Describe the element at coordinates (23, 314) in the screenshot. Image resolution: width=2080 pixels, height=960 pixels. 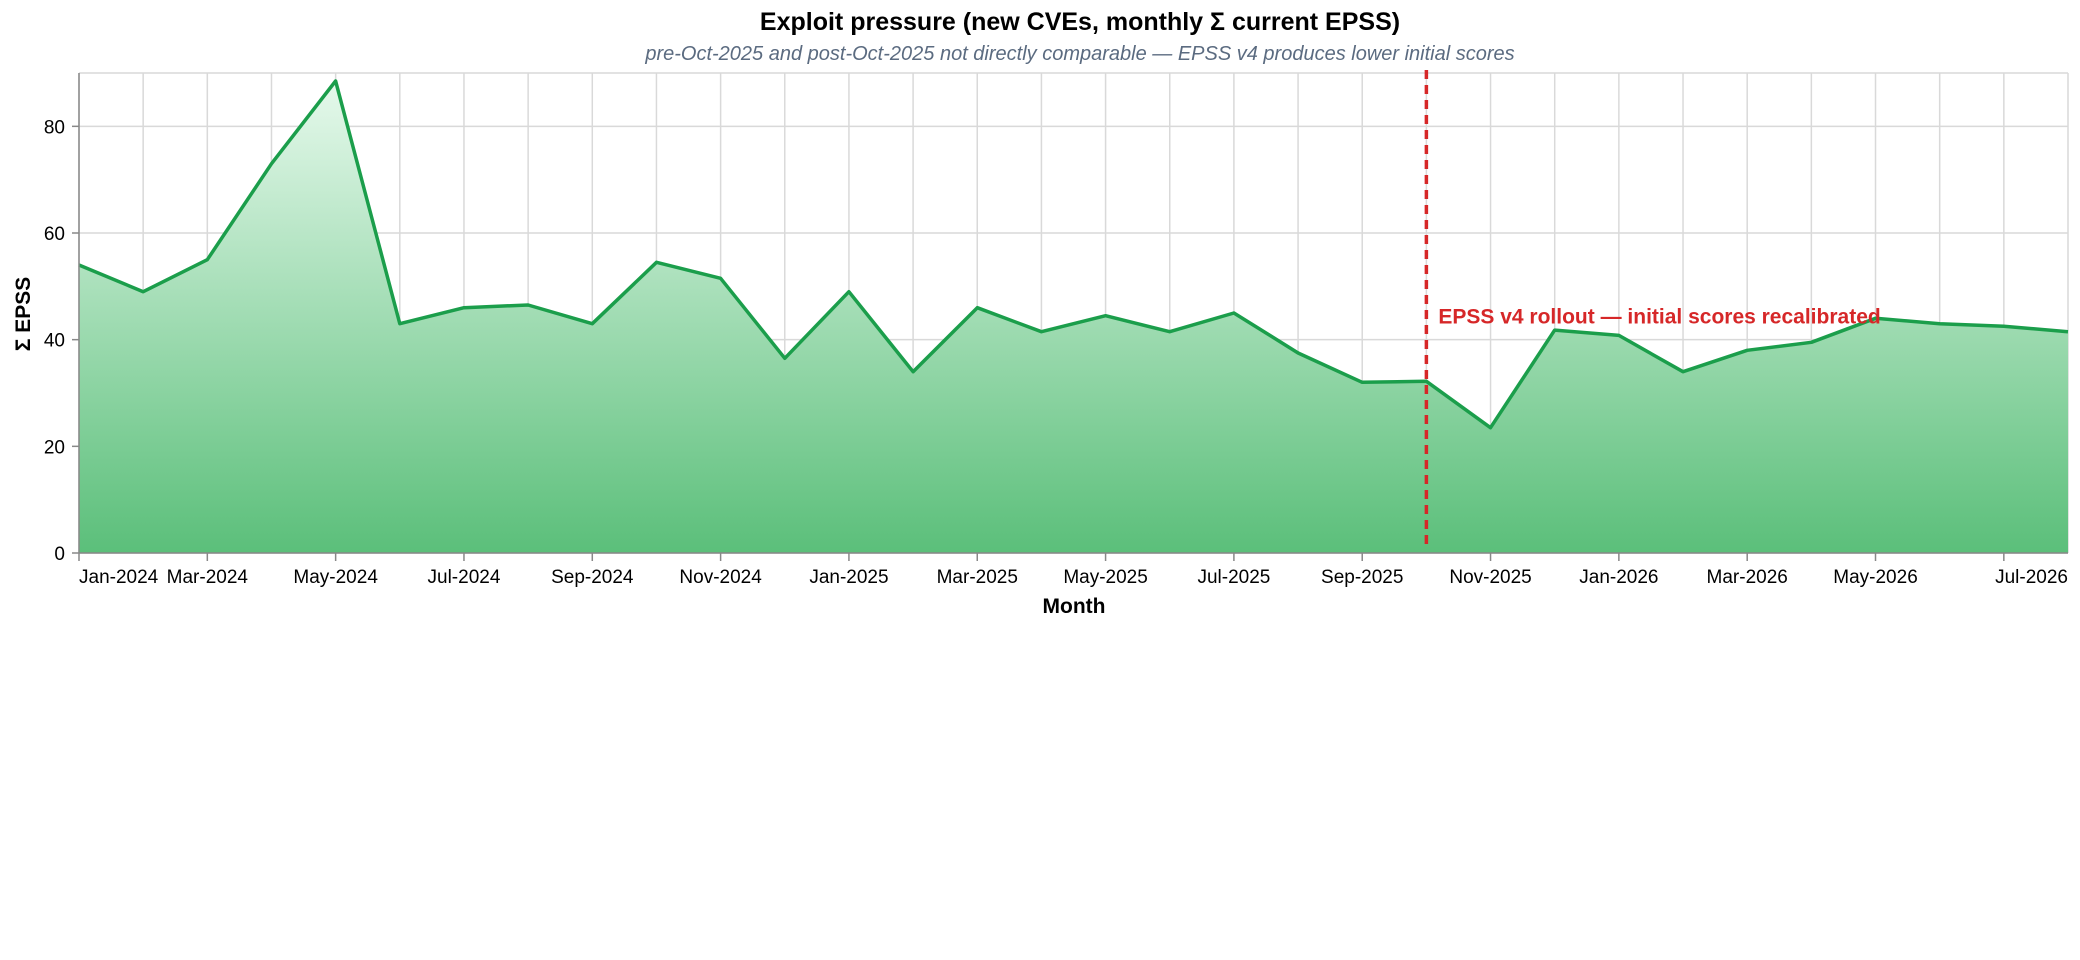
I see `y-axis-title: Σ EPSS` at that location.